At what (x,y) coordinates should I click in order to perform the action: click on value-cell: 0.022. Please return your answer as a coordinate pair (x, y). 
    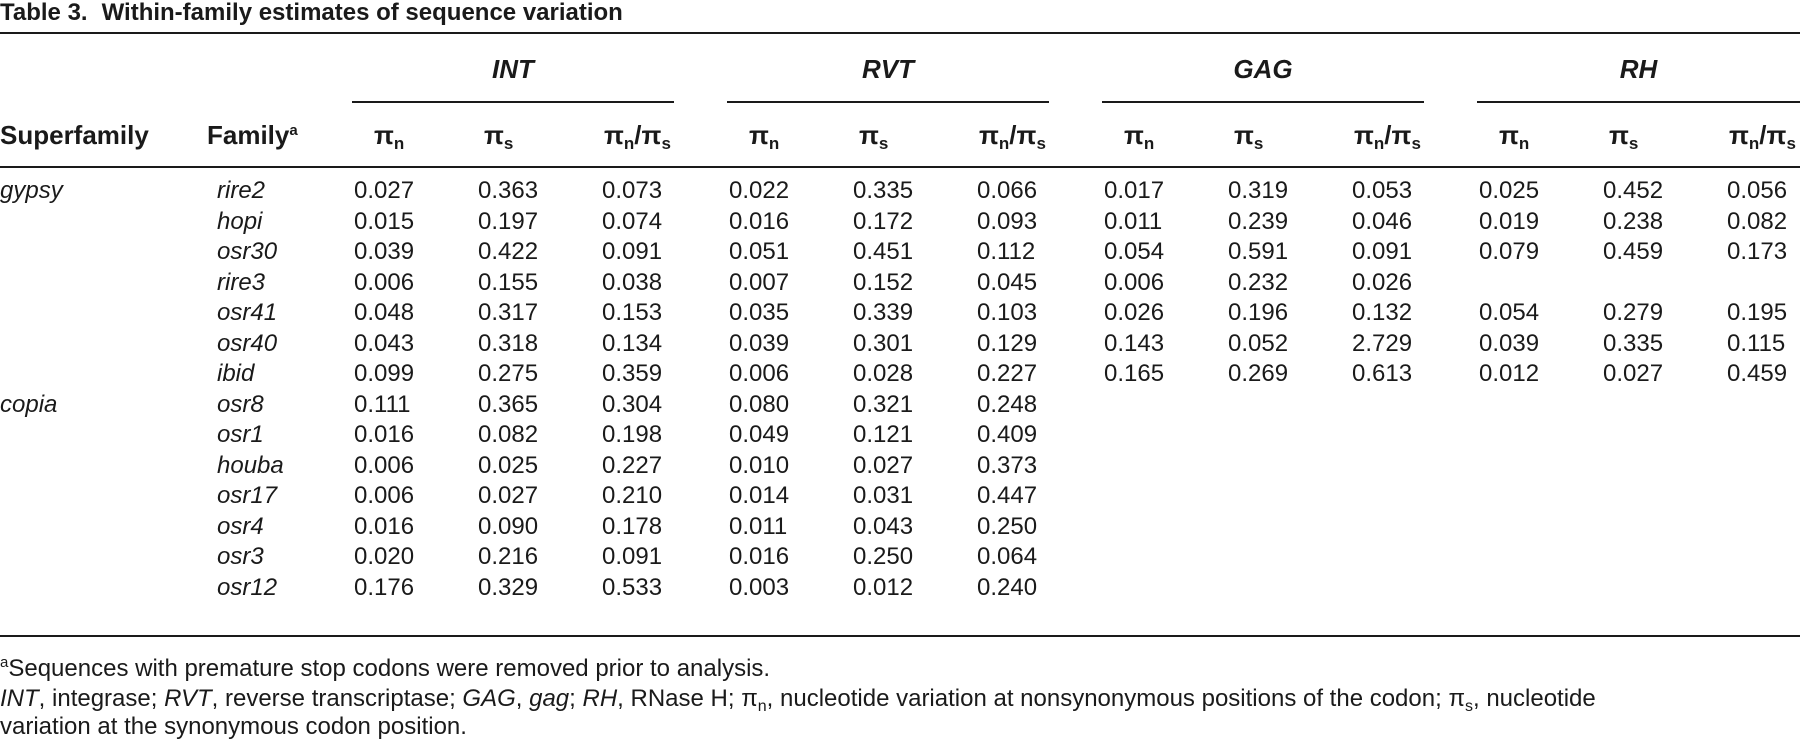
    Looking at the image, I should click on (759, 190).